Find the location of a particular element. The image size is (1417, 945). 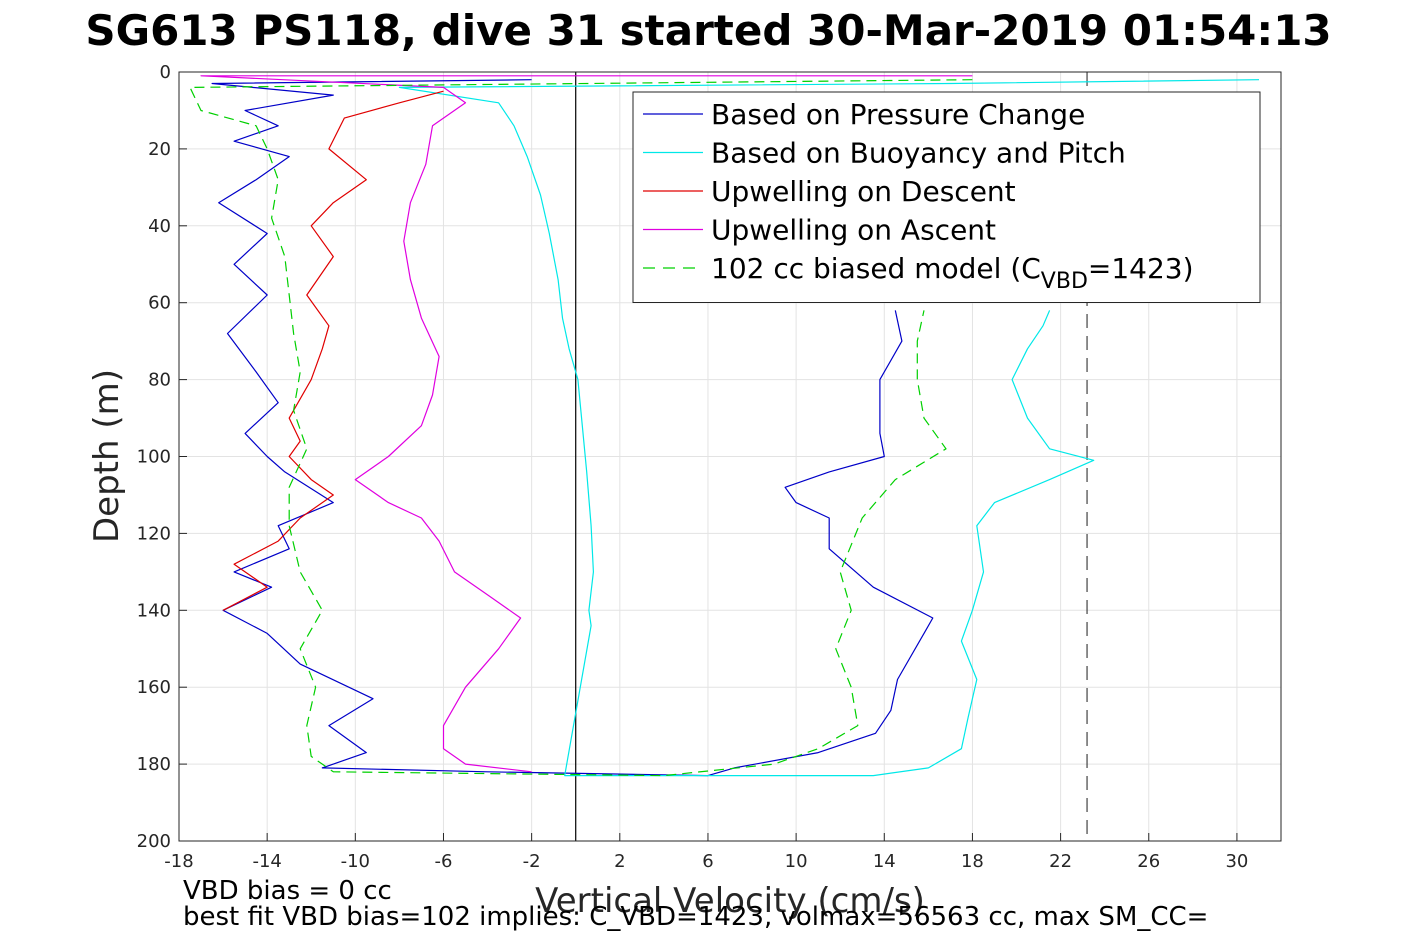

y-tick-label: 120 is located at coordinates (154, 533).